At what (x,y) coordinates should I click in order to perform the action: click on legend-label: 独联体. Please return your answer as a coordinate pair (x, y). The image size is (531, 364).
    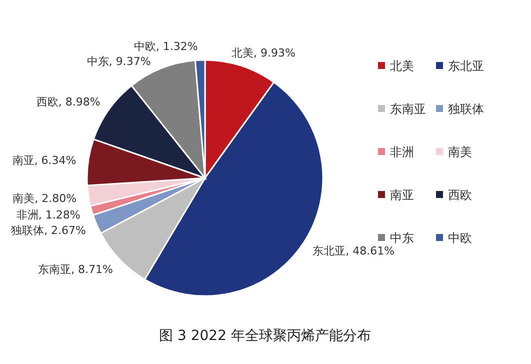
    Looking at the image, I should click on (466, 109).